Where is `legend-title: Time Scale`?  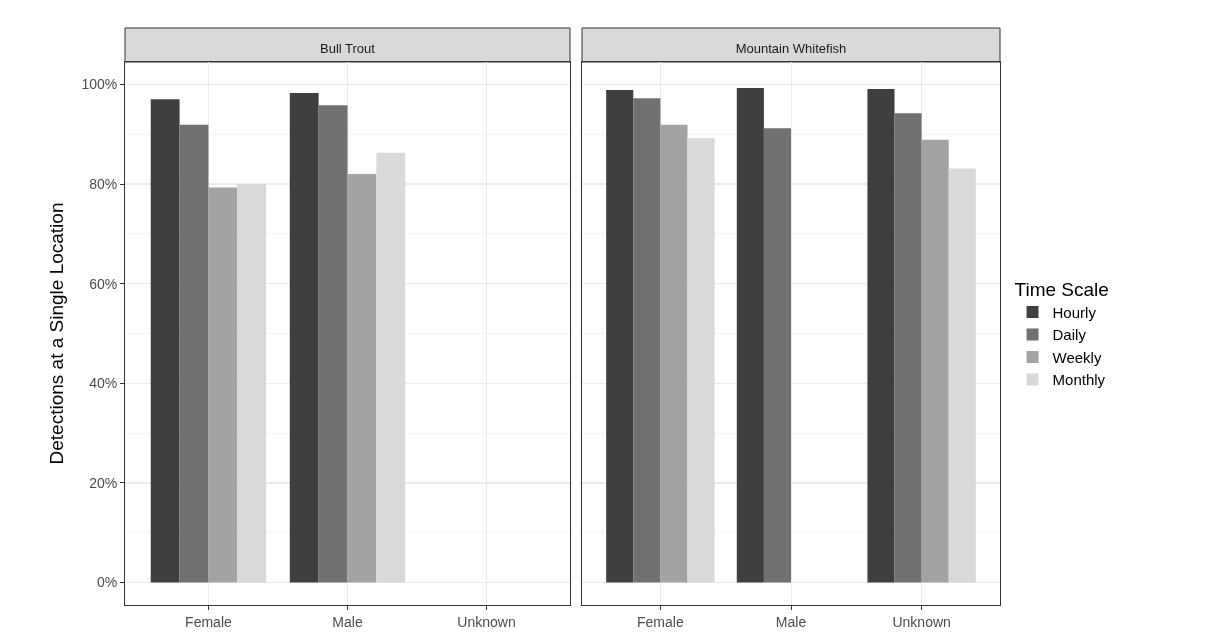
legend-title: Time Scale is located at coordinates (1061, 289).